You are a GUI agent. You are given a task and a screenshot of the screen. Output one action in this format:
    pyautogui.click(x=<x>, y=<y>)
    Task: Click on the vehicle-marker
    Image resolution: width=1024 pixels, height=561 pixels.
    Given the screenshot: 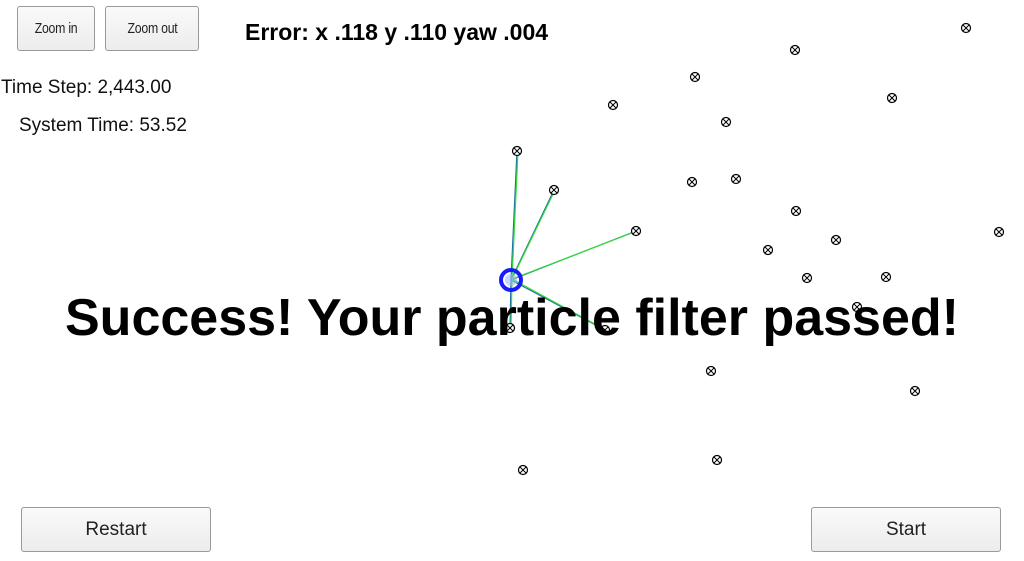 What is the action you would take?
    pyautogui.click(x=511, y=280)
    